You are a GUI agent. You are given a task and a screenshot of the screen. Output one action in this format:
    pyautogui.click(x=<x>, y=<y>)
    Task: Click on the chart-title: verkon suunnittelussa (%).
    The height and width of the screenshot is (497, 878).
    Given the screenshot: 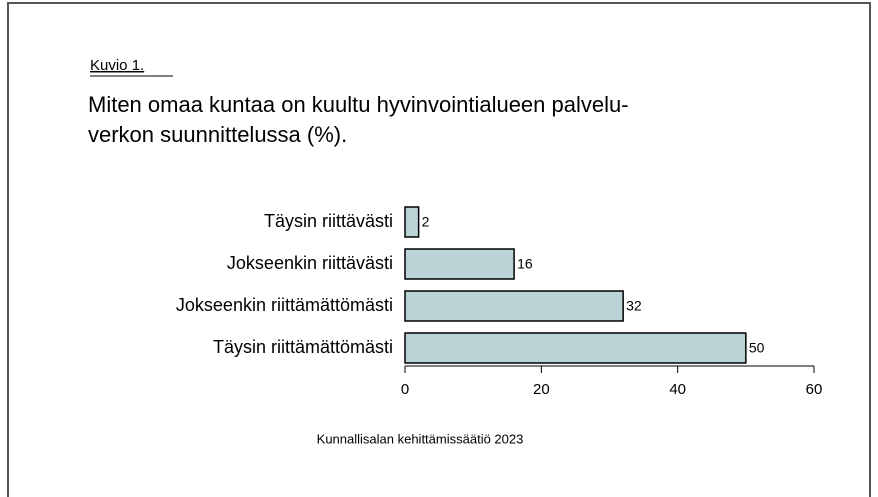 What is the action you would take?
    pyautogui.click(x=217, y=134)
    